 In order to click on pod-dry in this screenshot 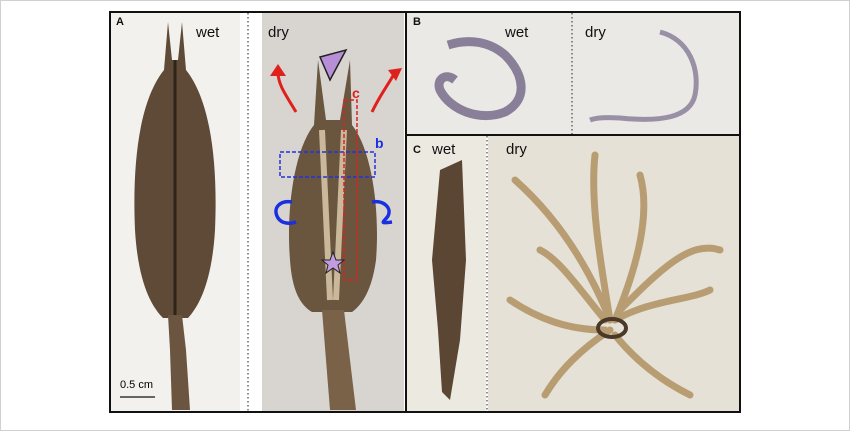, I will do `click(333, 186)`.